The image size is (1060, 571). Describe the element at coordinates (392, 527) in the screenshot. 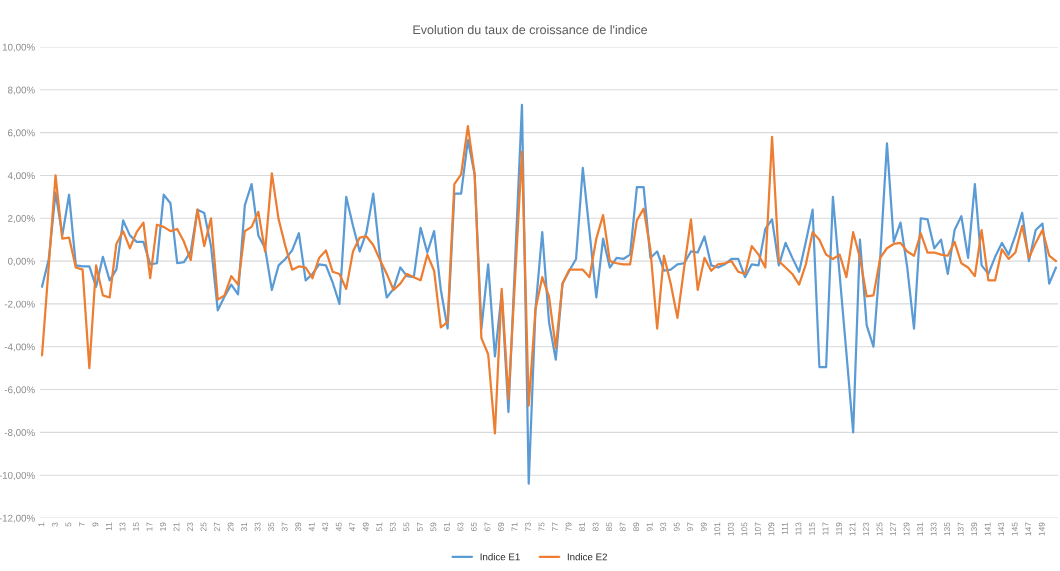

I see `x-tick-label: 53` at that location.